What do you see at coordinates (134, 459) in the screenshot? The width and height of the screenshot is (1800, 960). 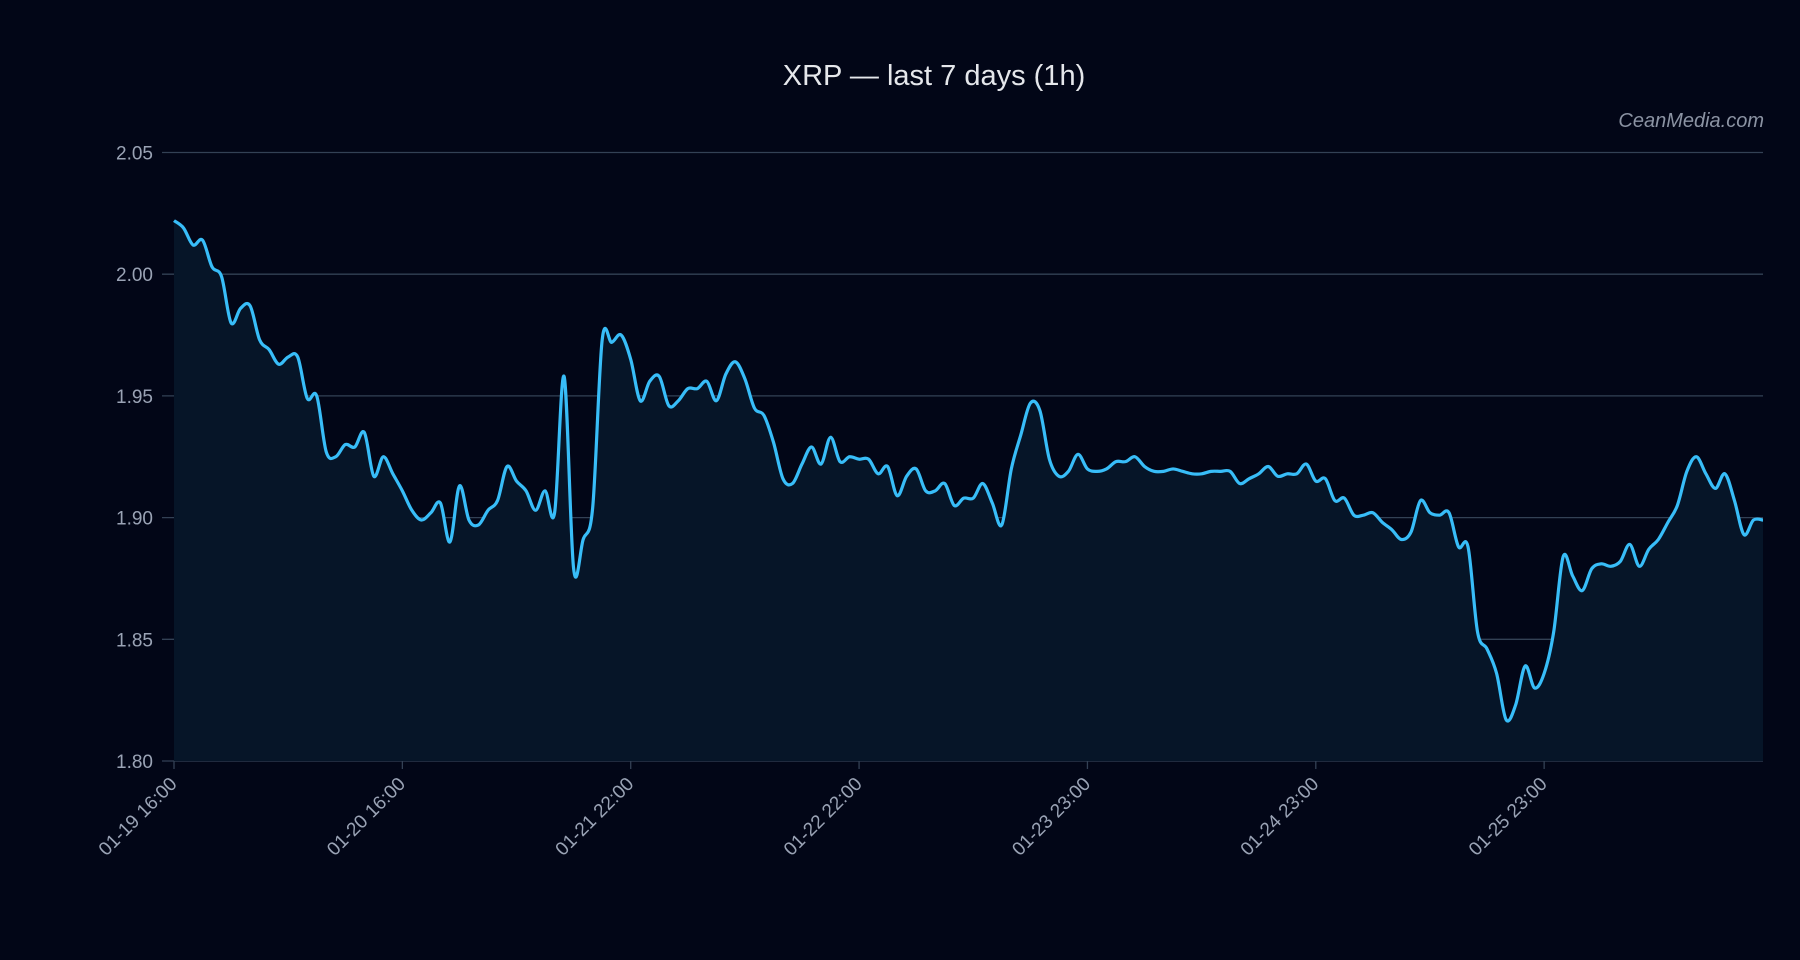 I see `y-axis: 1.80 1.85 1.90 1.95 2.00 2.05` at bounding box center [134, 459].